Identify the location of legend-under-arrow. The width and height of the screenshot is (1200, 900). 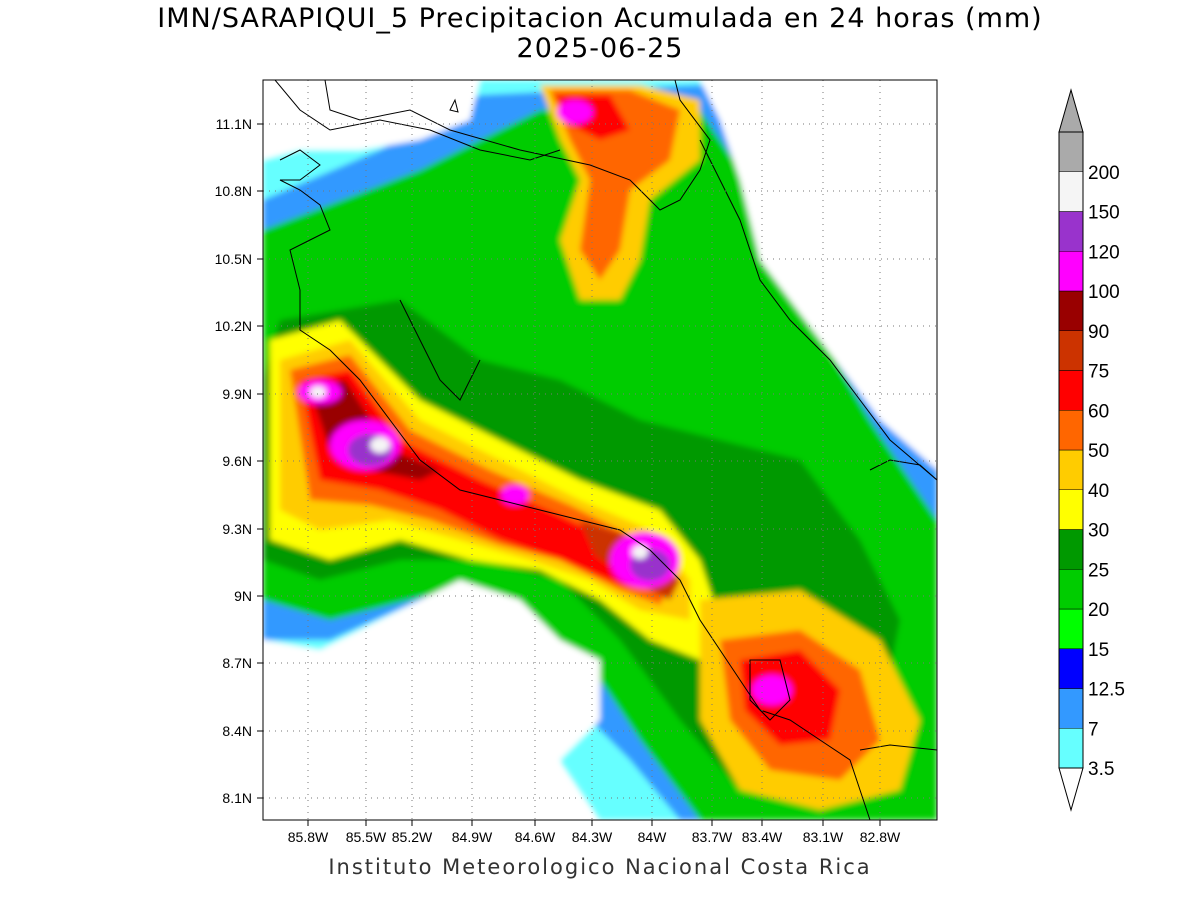
(1071, 789).